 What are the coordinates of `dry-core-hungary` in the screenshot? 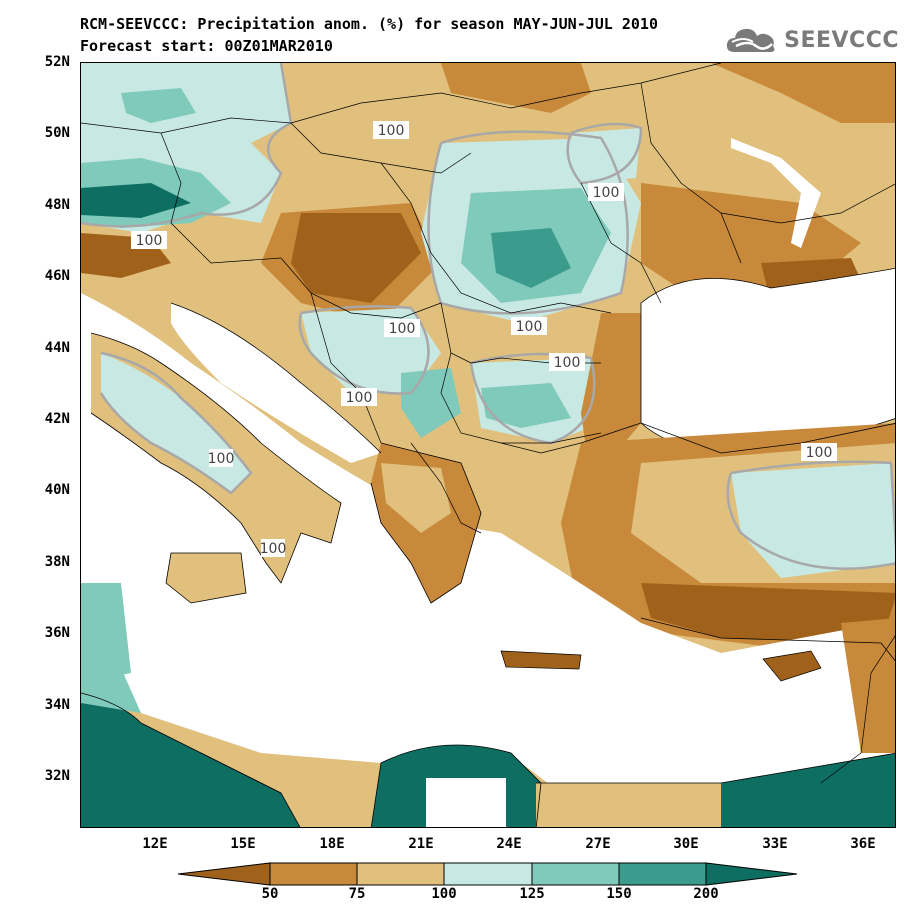 It's located at (356, 258).